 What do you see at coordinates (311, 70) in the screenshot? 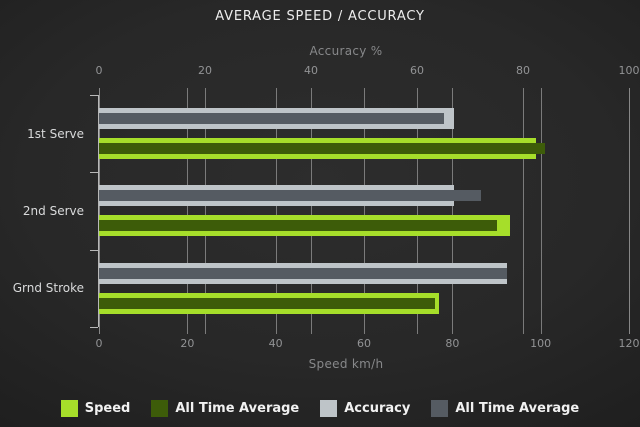
I see `top-axis-tick-label: 40` at bounding box center [311, 70].